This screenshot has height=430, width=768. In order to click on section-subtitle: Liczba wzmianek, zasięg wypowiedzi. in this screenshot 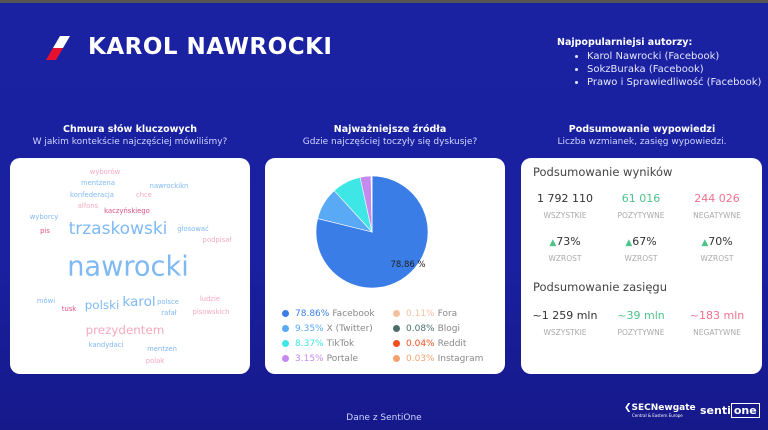, I will do `click(642, 142)`.